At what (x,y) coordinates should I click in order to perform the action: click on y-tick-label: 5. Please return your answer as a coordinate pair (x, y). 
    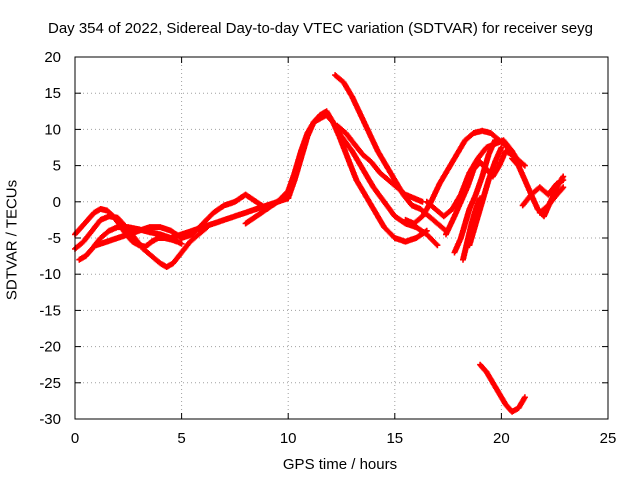
    Looking at the image, I should click on (57, 166).